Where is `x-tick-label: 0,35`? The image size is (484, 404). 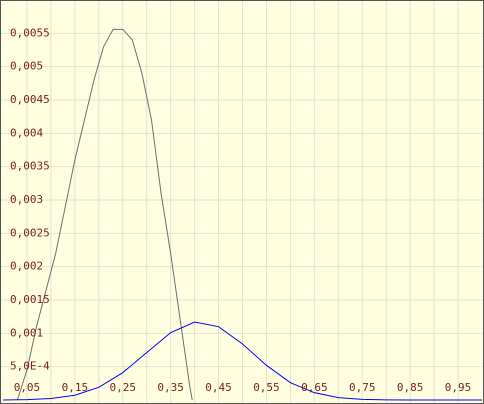
x-tick-label: 0,35 is located at coordinates (170, 387).